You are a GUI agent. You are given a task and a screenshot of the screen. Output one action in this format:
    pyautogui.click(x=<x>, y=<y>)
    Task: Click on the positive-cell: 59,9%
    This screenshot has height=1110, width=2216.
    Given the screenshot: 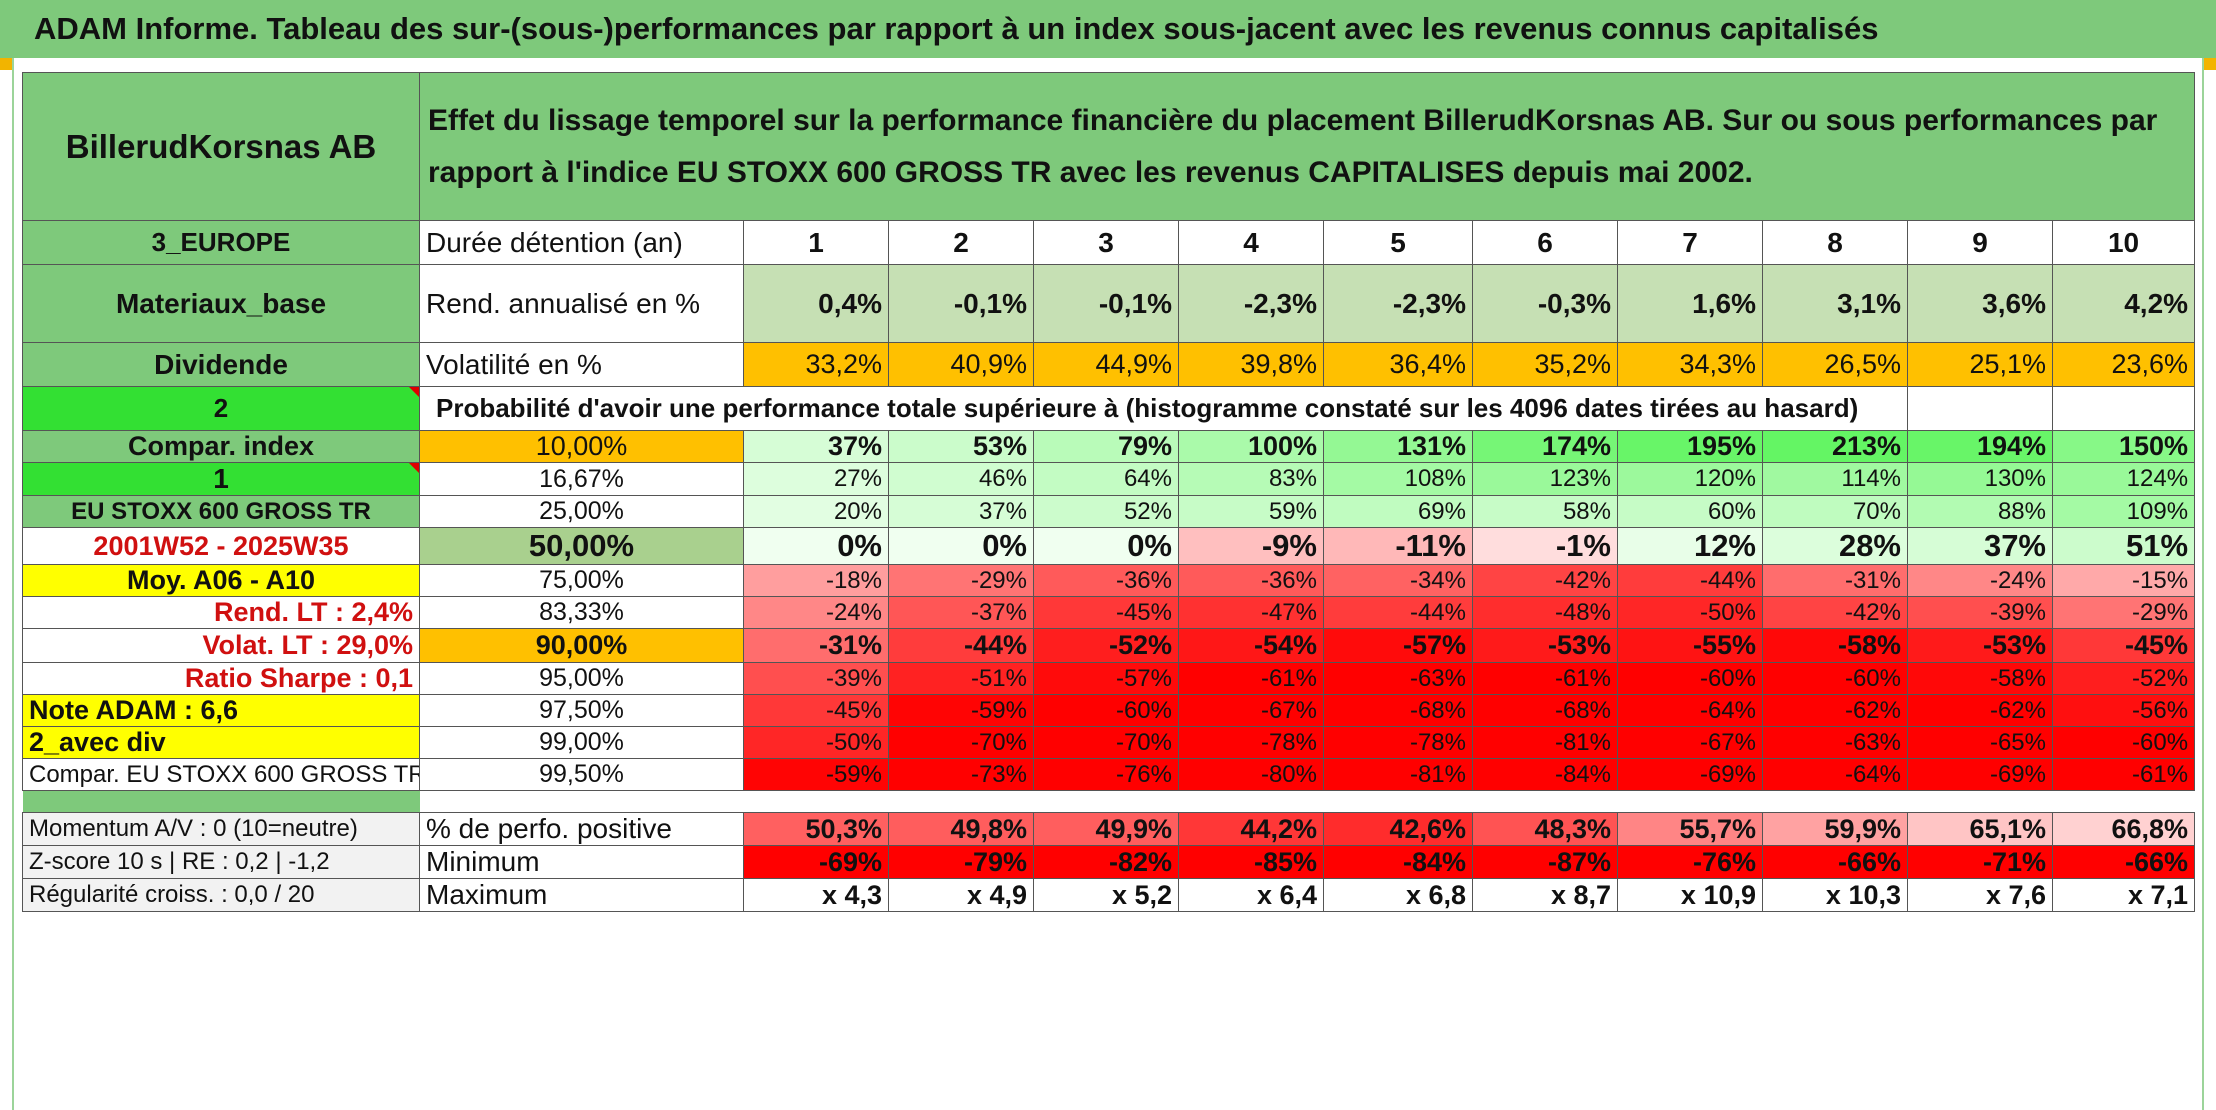 What is the action you would take?
    pyautogui.click(x=1835, y=829)
    